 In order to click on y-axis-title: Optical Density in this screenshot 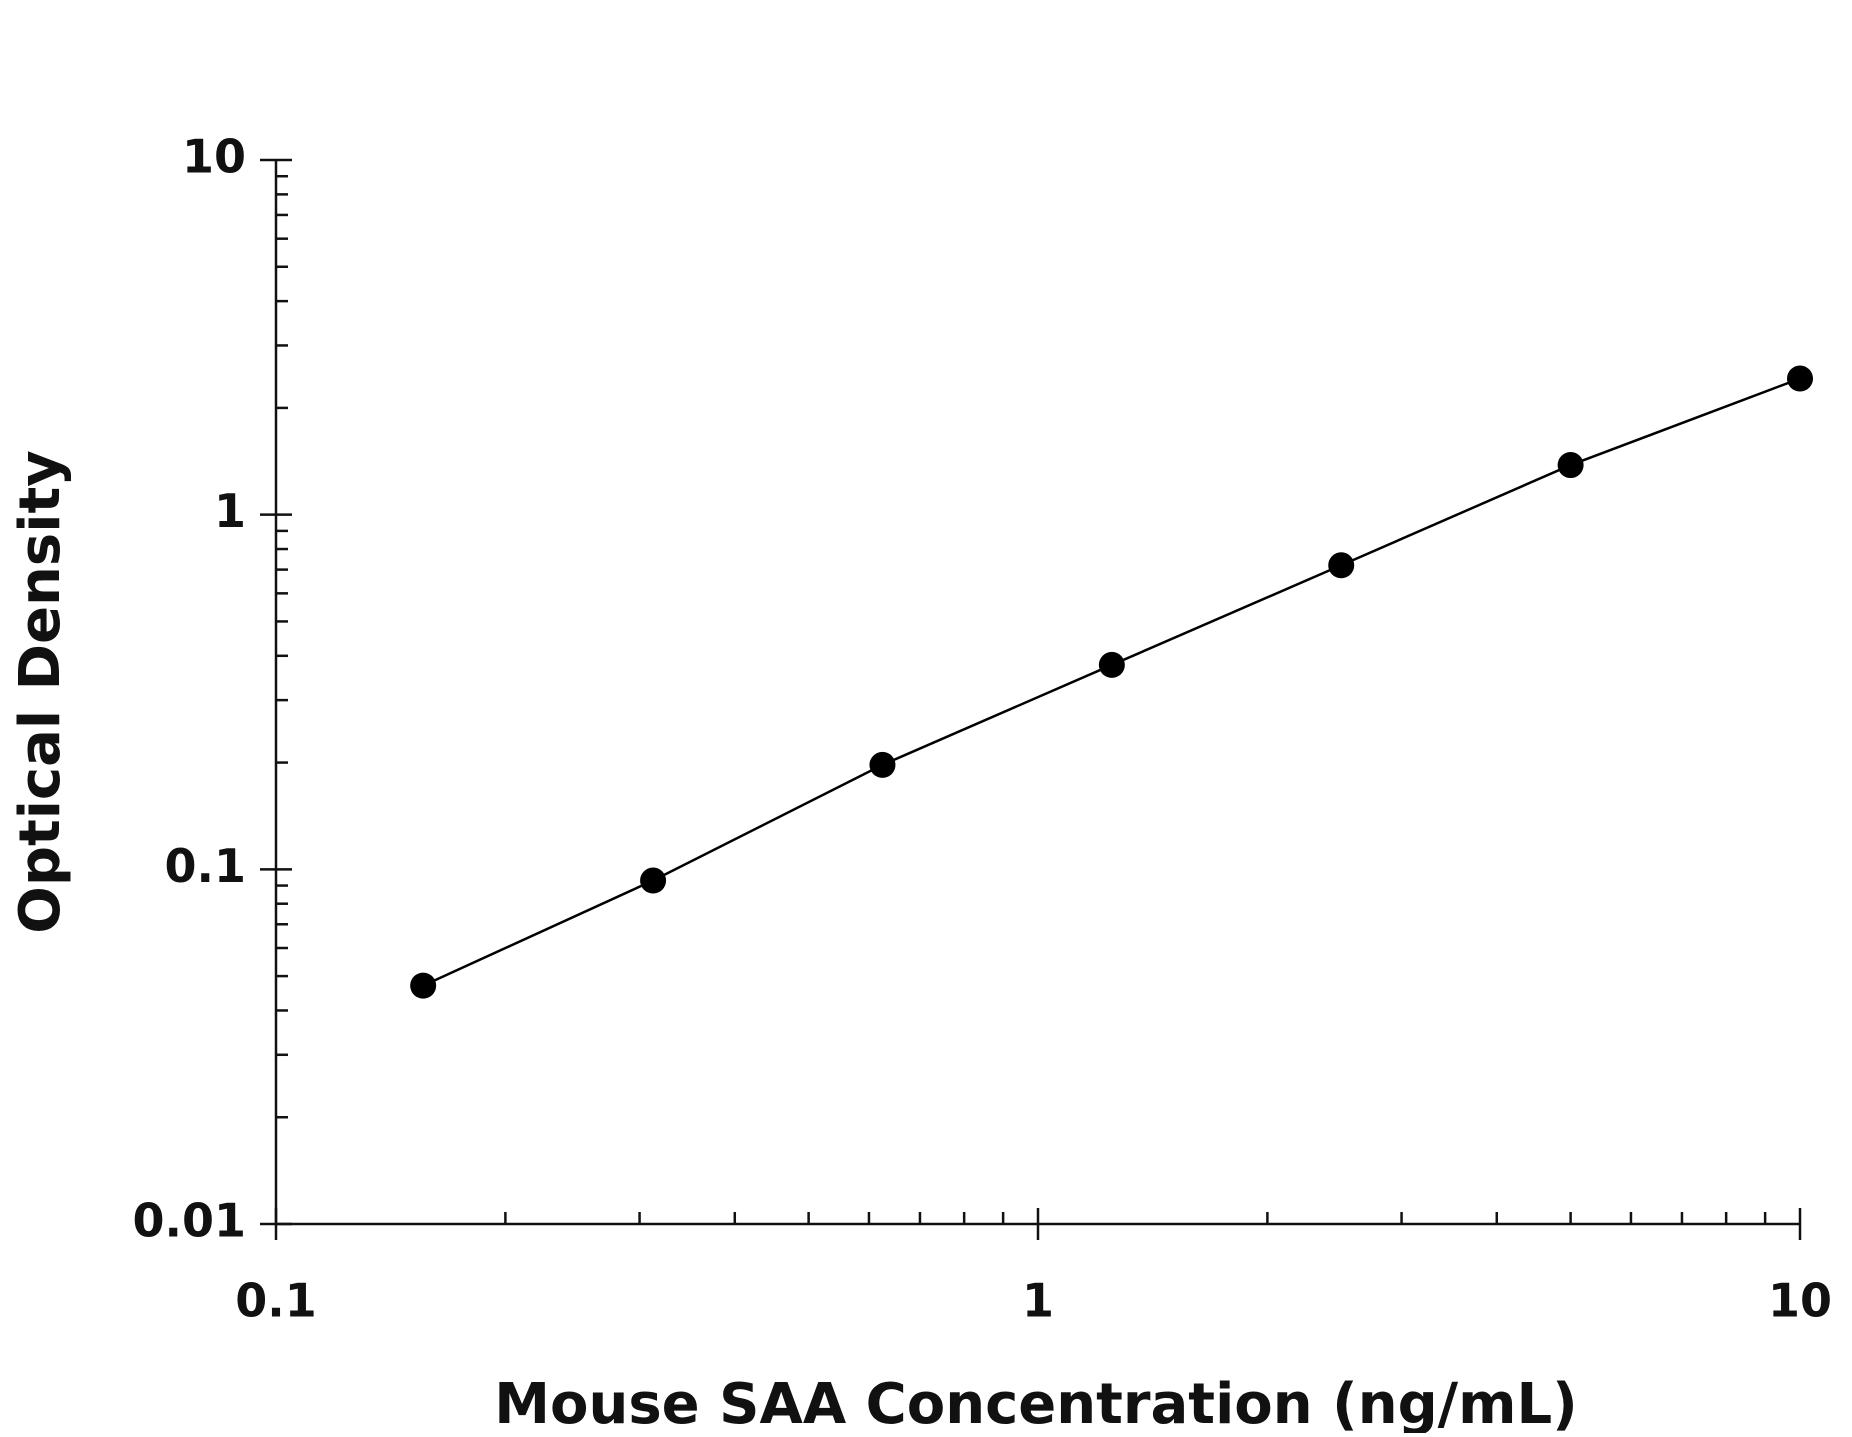, I will do `click(40, 691)`.